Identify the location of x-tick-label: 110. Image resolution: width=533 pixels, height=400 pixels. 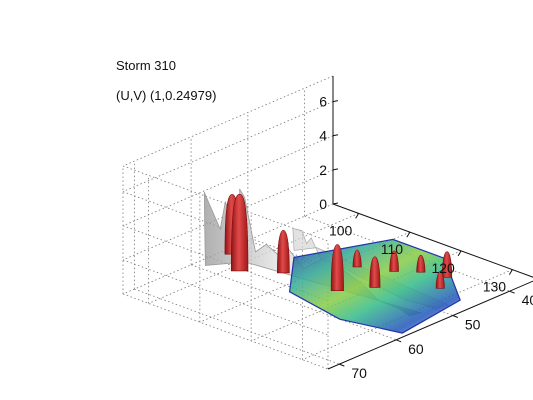
(392, 249).